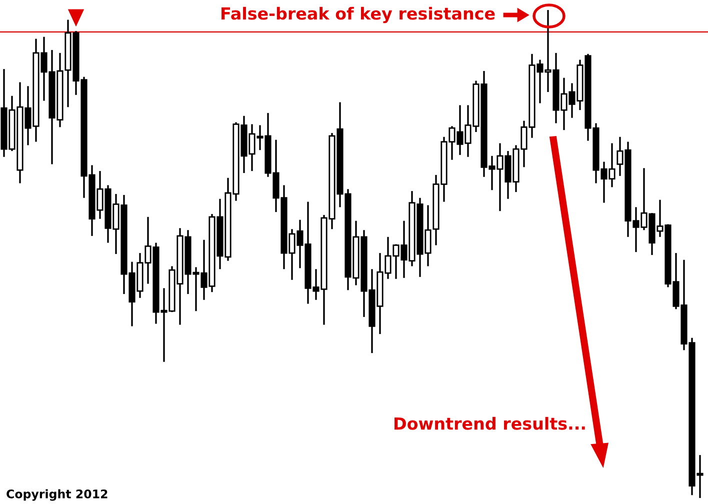 Image resolution: width=708 pixels, height=504 pixels. Describe the element at coordinates (358, 15) in the screenshot. I see `annotation: False-break of key resistance` at that location.